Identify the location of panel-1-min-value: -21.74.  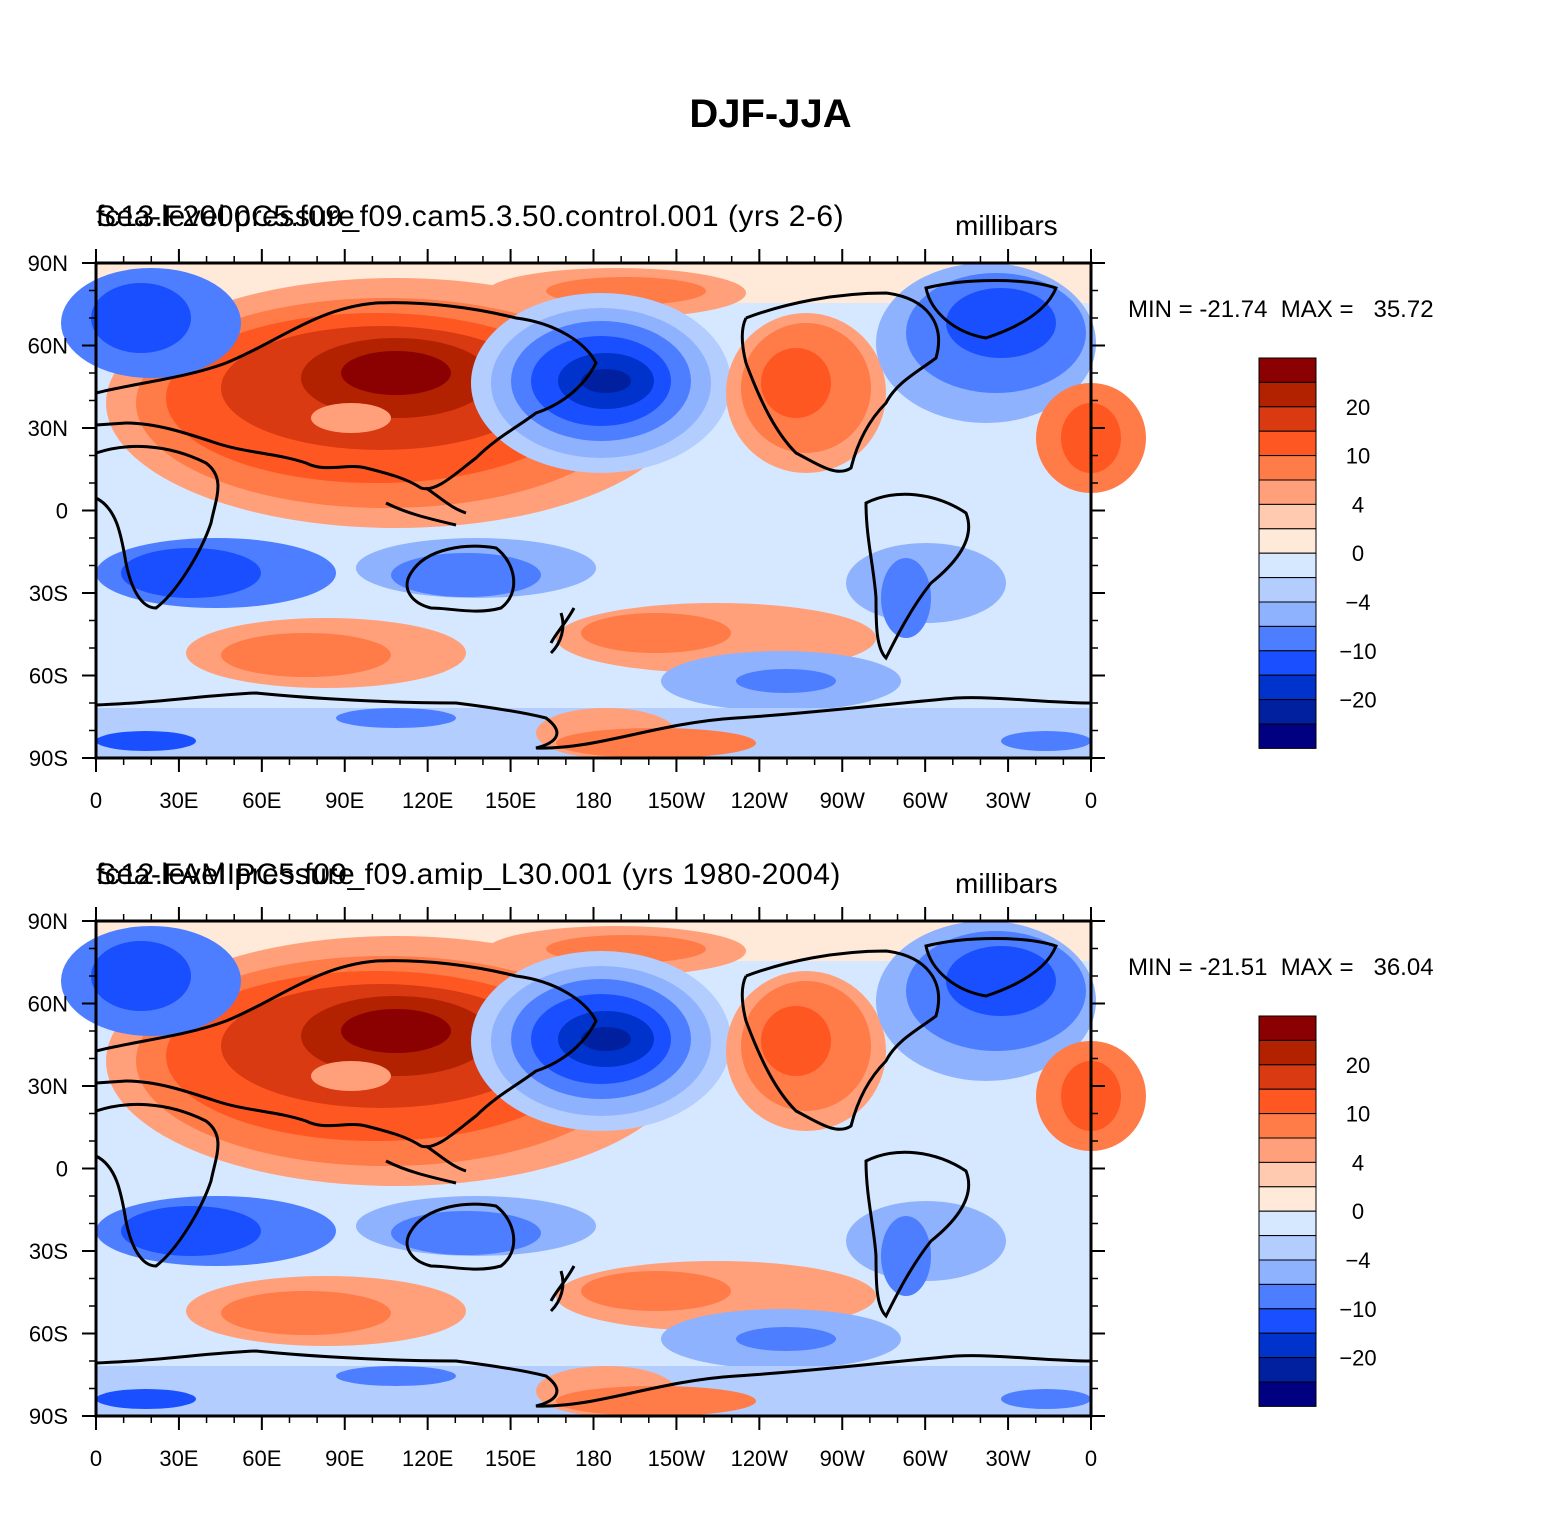
(1233, 309).